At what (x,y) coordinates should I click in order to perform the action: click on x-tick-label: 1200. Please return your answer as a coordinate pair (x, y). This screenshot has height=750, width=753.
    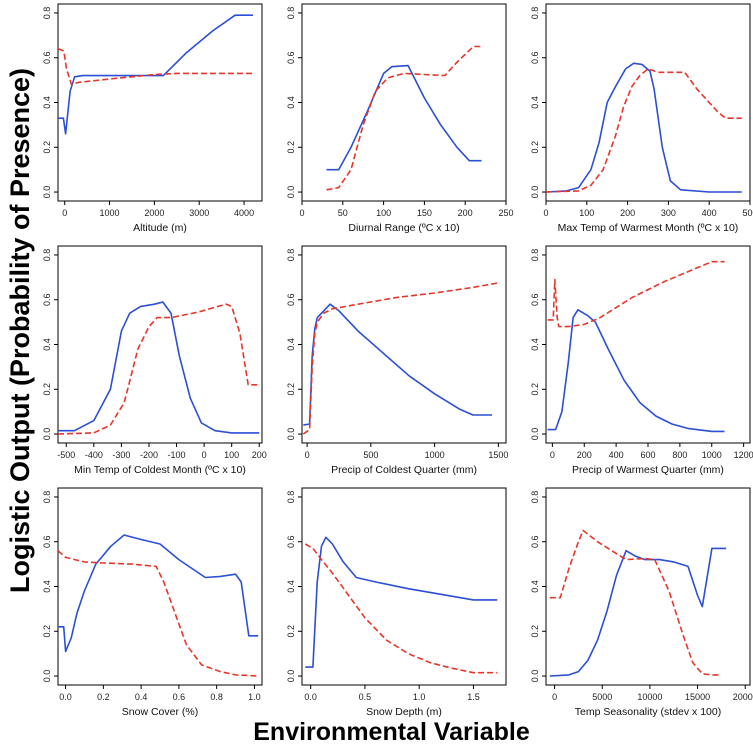
    Looking at the image, I should click on (743, 455).